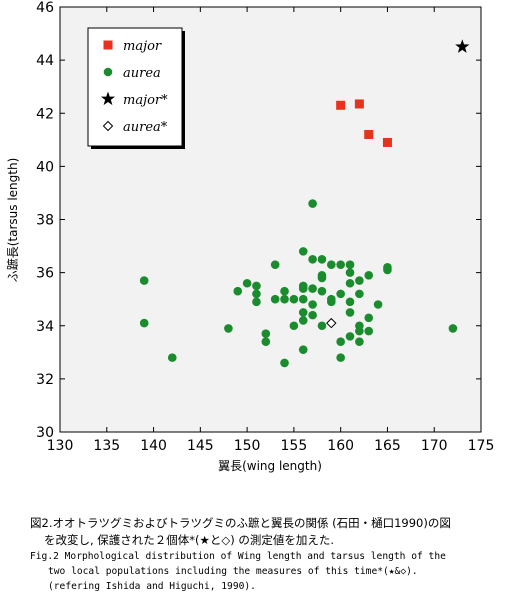 This screenshot has height=594, width=510. What do you see at coordinates (45, 327) in the screenshot?
I see `y-tick-label: 34` at bounding box center [45, 327].